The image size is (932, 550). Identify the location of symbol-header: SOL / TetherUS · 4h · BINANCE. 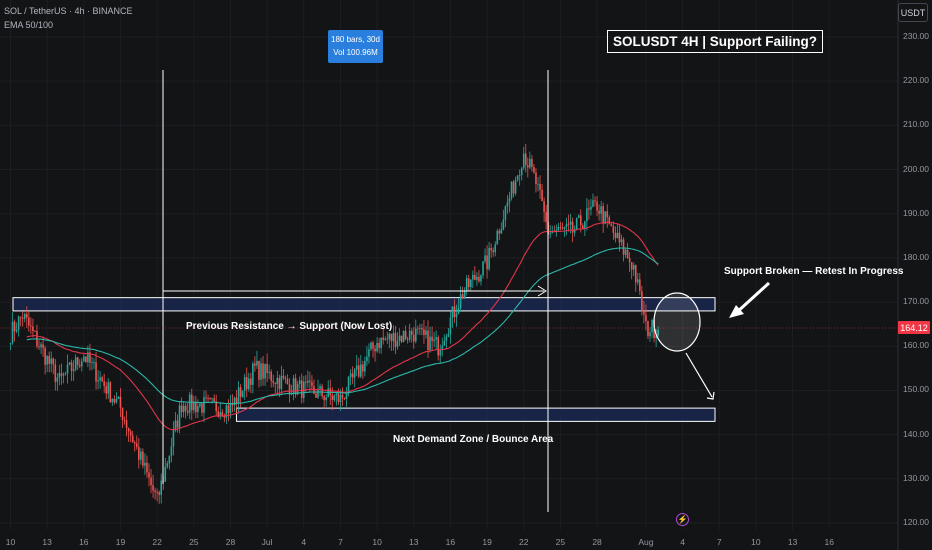
(68, 11).